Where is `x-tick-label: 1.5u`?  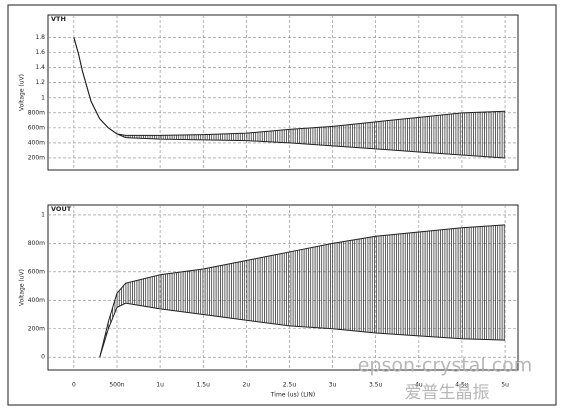 x-tick-label: 1.5u is located at coordinates (204, 385).